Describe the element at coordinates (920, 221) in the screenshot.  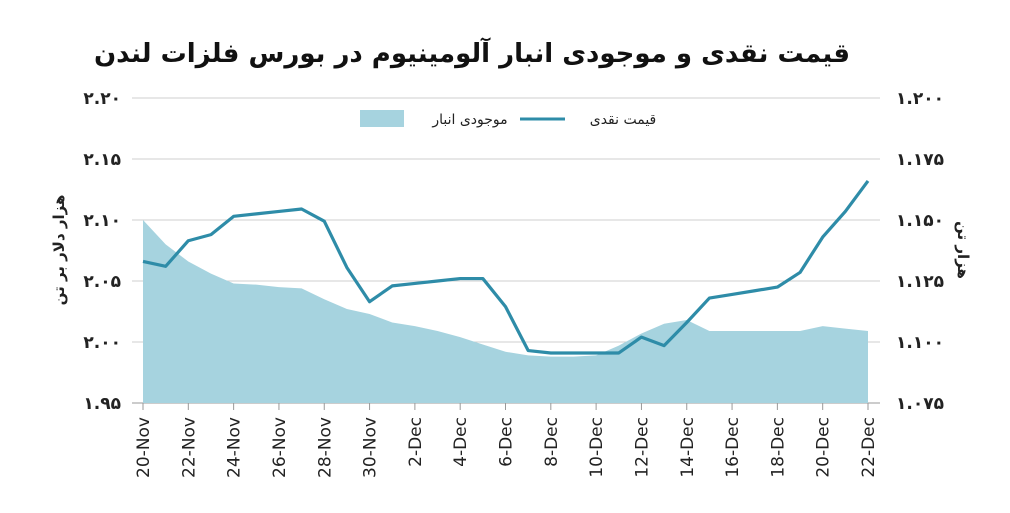
I see `y-right-tick-label: ۱.۱۵۰` at that location.